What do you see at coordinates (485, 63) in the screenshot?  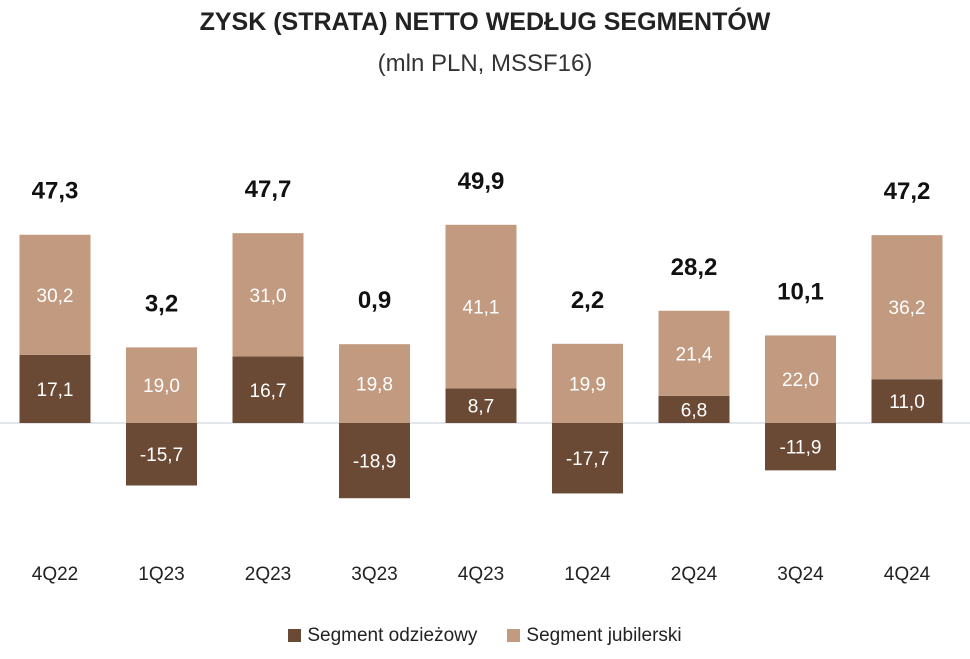 I see `chart-subtitle: (mln PLN, MSSF16)` at bounding box center [485, 63].